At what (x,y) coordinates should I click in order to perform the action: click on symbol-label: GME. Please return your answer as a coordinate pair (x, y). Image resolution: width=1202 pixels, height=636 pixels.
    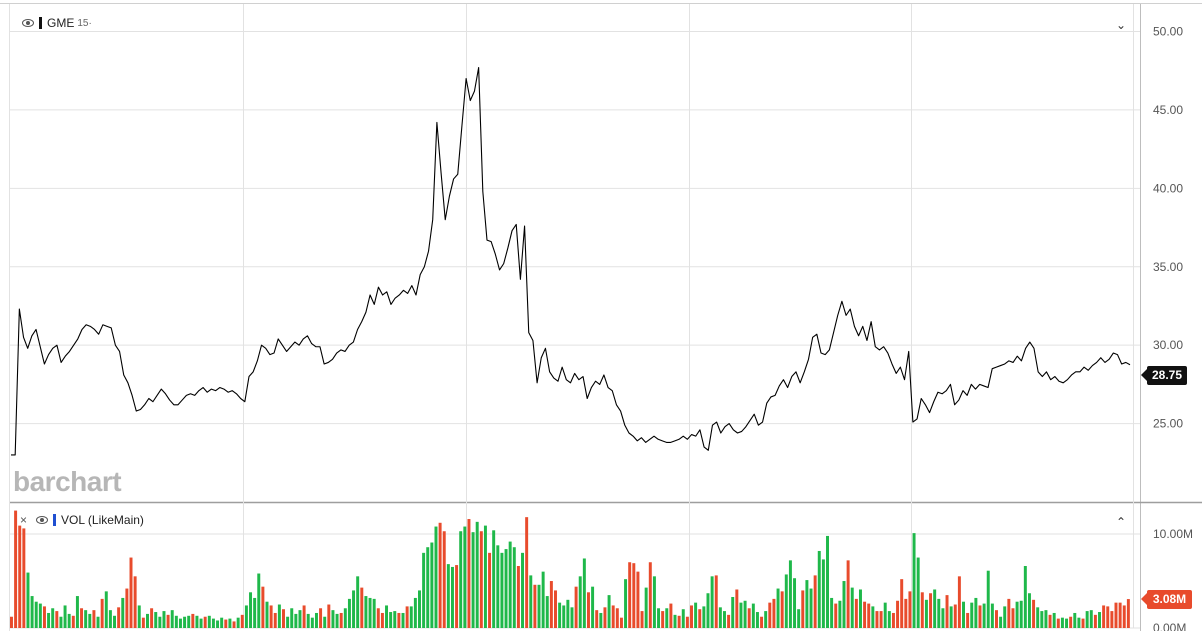
    Looking at the image, I should click on (61, 23).